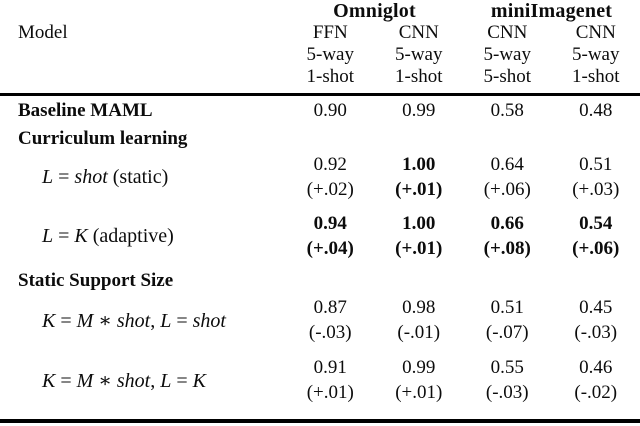 The image size is (640, 426). What do you see at coordinates (507, 76) in the screenshot?
I see `column-header-shot: 5-shot` at bounding box center [507, 76].